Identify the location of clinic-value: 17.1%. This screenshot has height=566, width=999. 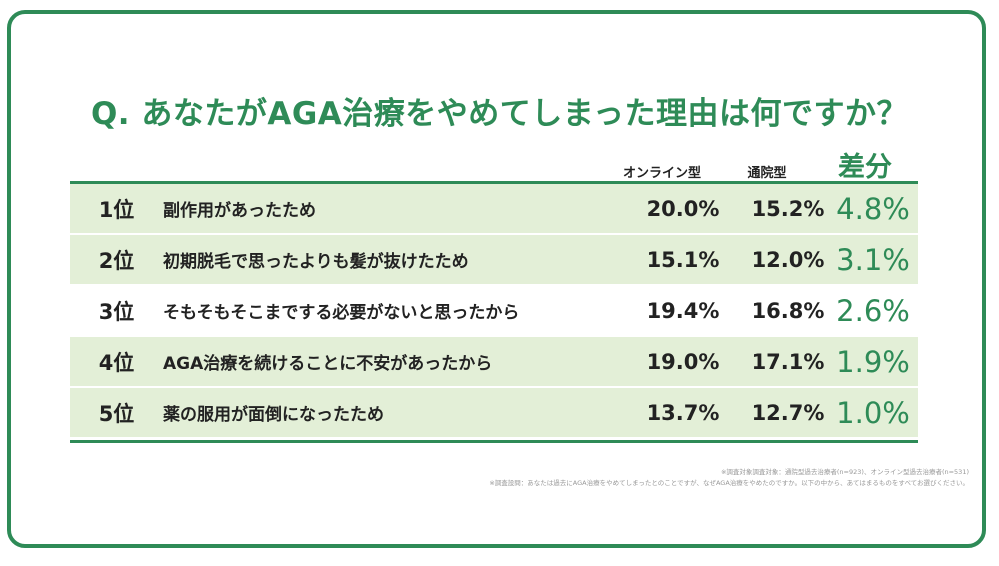
(788, 361).